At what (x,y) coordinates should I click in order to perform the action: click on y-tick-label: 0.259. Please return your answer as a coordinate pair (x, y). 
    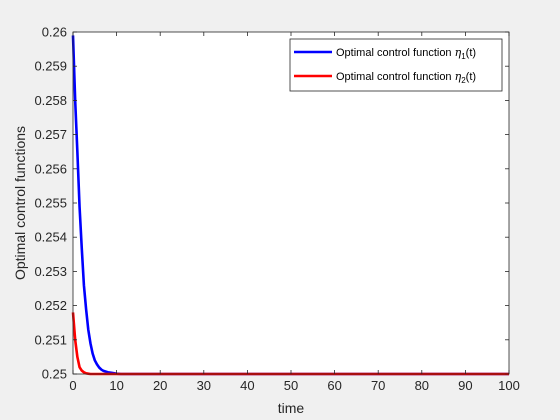
    Looking at the image, I should click on (50, 66).